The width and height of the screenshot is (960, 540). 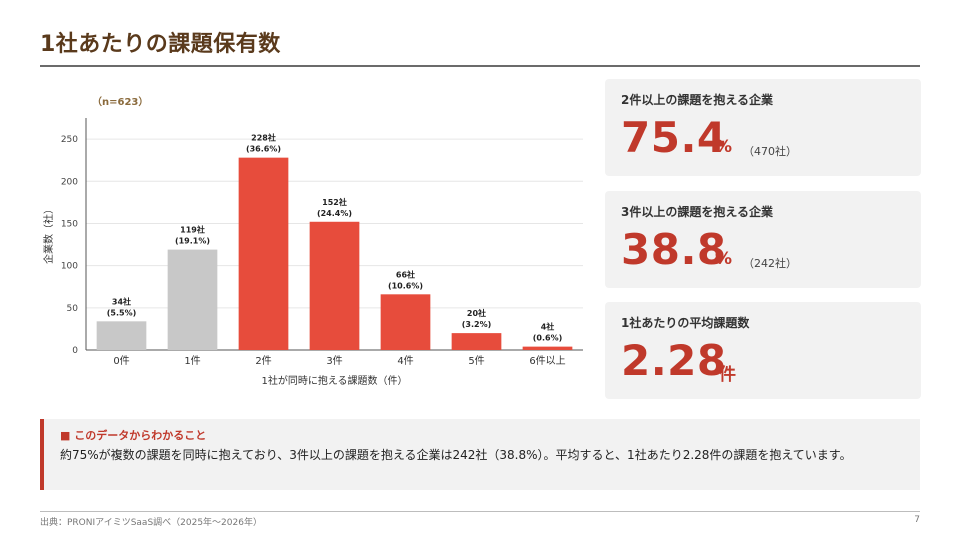 I want to click on stat-card-value: 38.8, so click(x=674, y=249).